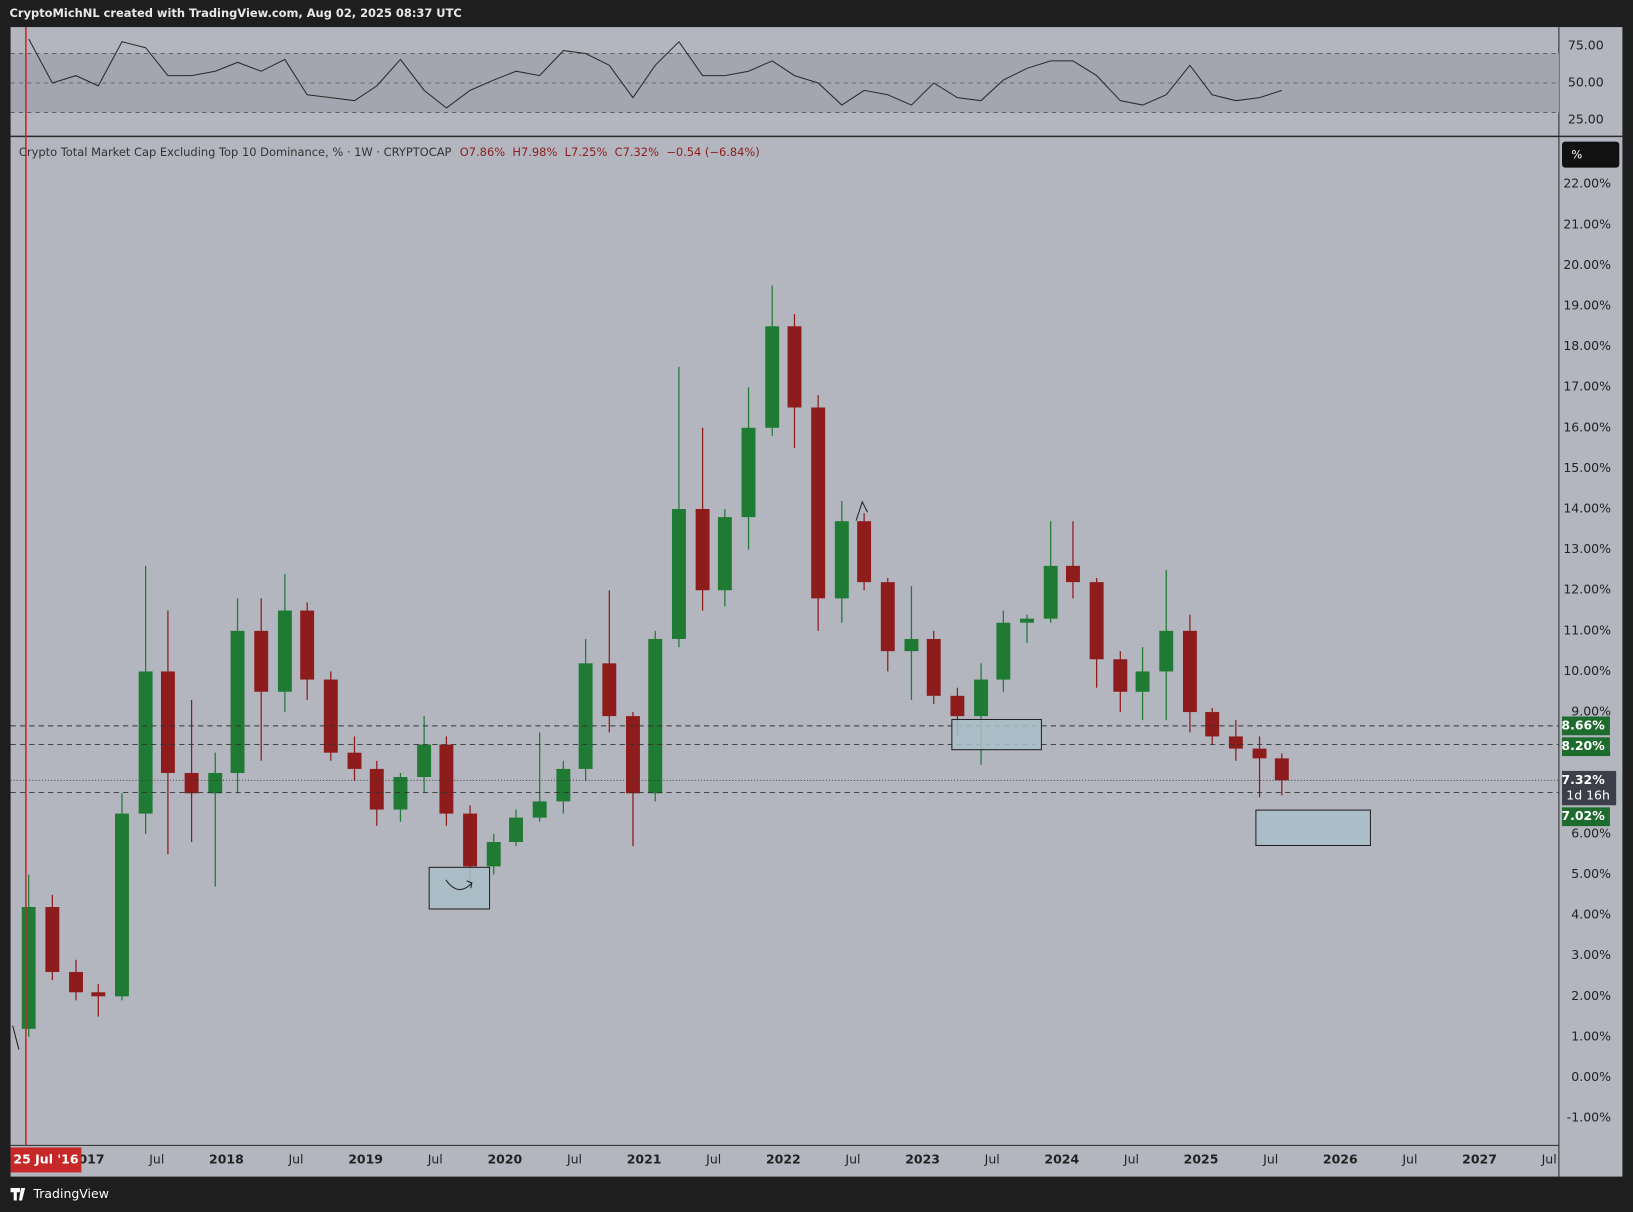 The width and height of the screenshot is (1633, 1212). I want to click on y-tick-label: 17.00%, so click(1587, 386).